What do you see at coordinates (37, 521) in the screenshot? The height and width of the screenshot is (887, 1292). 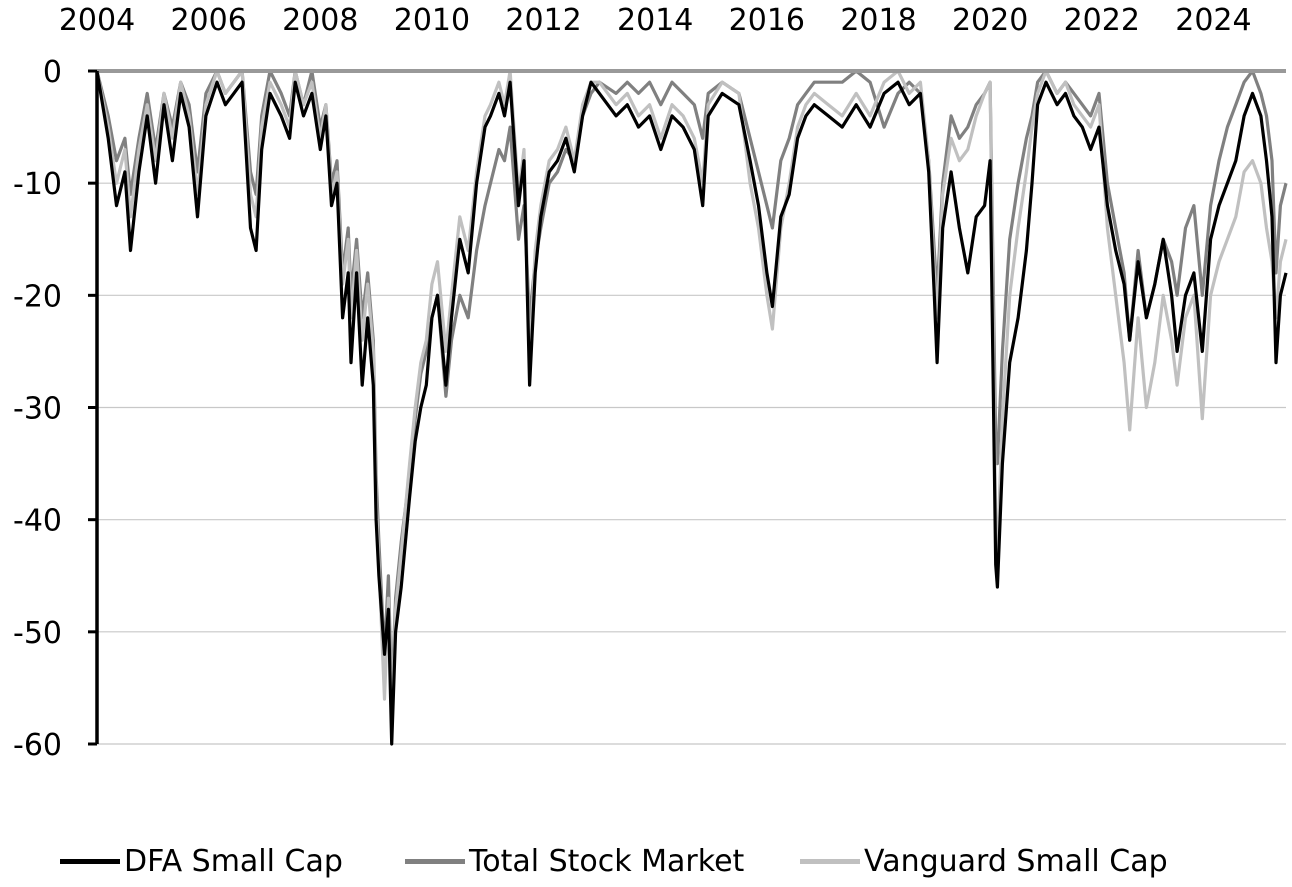 I see `y-tick-label-4: -40` at bounding box center [37, 521].